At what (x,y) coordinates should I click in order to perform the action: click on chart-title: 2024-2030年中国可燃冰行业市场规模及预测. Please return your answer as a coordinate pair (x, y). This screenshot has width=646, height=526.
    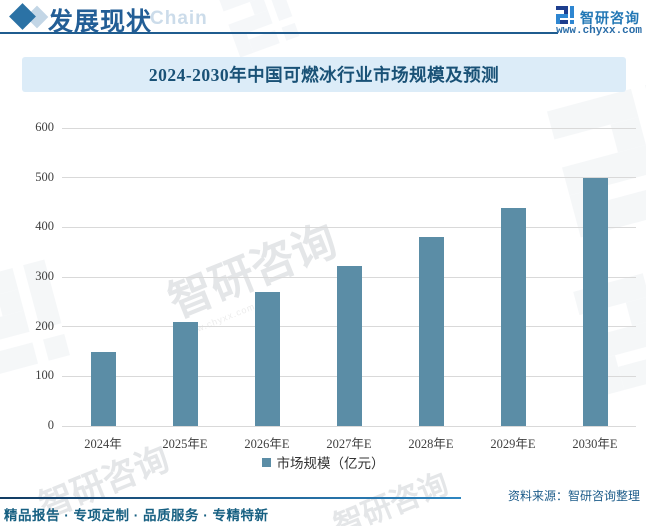
    Looking at the image, I should click on (324, 75).